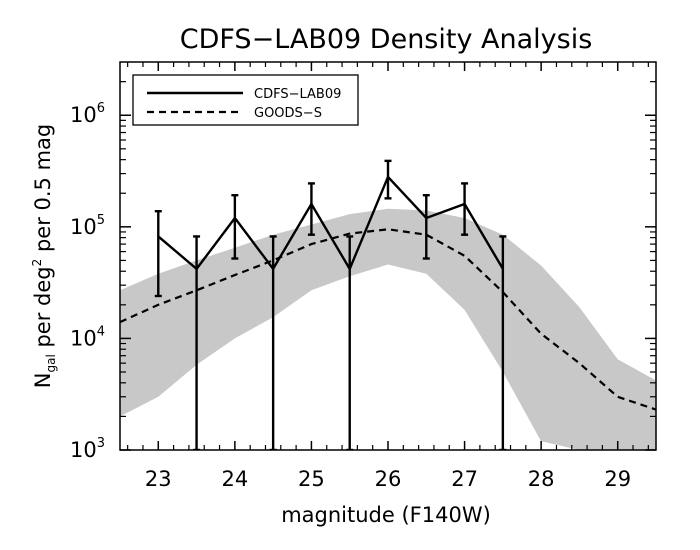 The image size is (700, 550). Describe the element at coordinates (288, 113) in the screenshot. I see `legend-label-goods-s: GOODS−S` at that location.